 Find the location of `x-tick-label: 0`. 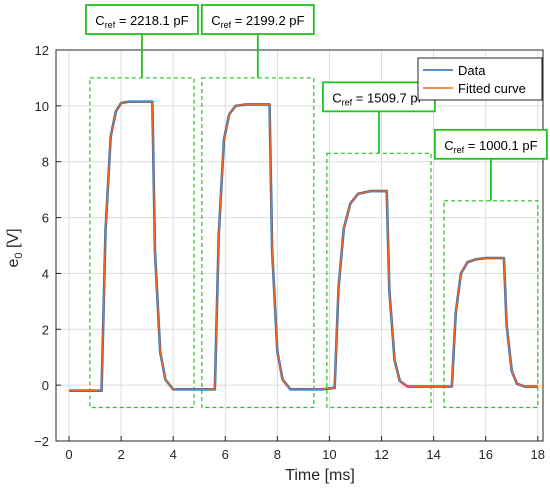

x-tick-label: 0 is located at coordinates (68, 454).